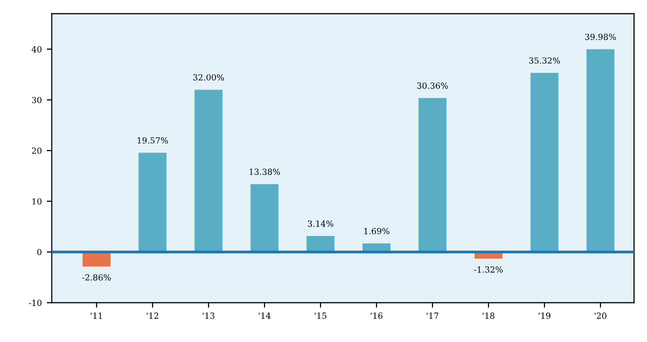 This screenshot has width=647, height=342. Describe the element at coordinates (432, 315) in the screenshot. I see `x-tick-label: '17` at that location.